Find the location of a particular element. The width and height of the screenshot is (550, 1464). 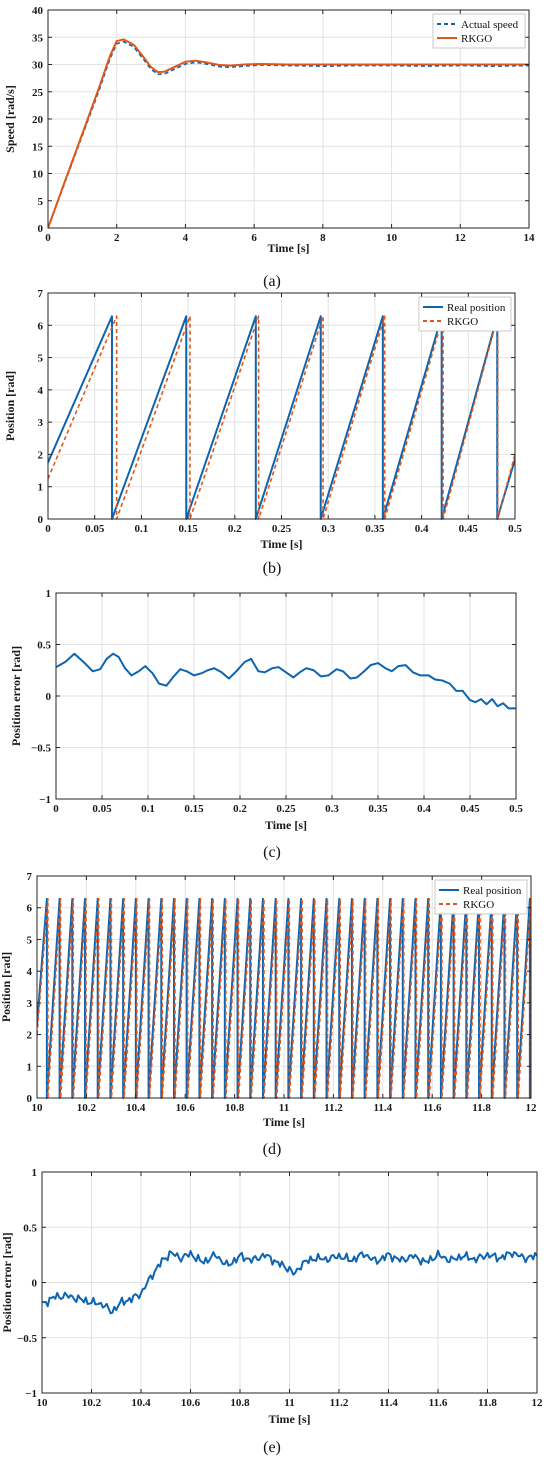

panel-label: (d) is located at coordinates (272, 1149).